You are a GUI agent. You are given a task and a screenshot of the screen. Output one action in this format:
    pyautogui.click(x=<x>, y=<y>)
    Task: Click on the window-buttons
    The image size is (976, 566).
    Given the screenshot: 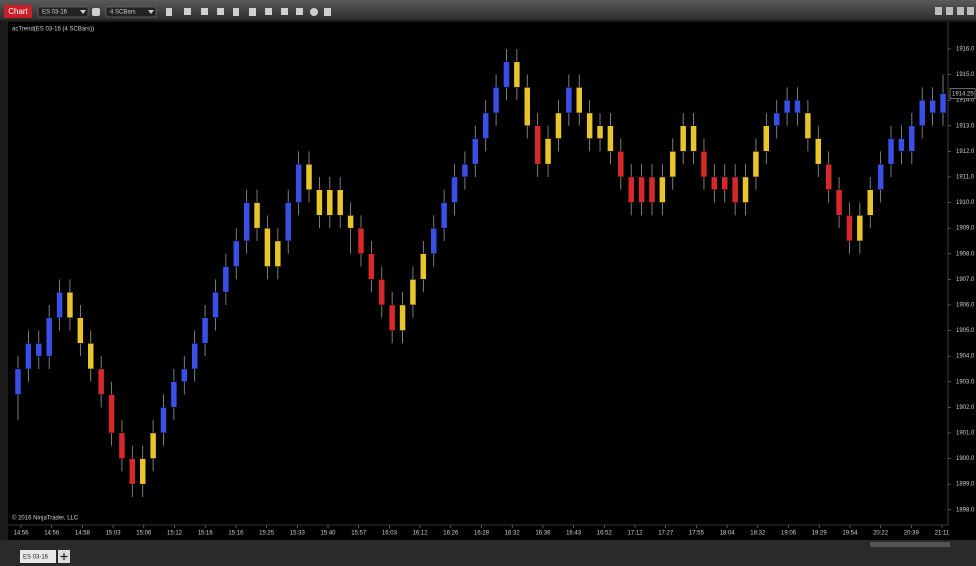 What is the action you would take?
    pyautogui.click(x=954, y=11)
    